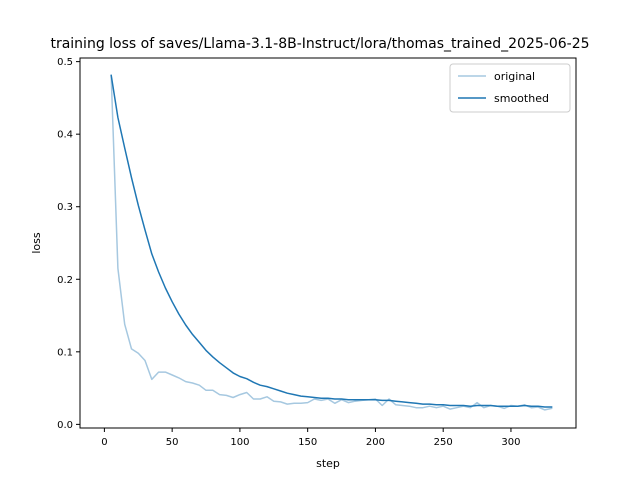 This screenshot has height=480, width=640. I want to click on legend: original smoothed, so click(510, 88).